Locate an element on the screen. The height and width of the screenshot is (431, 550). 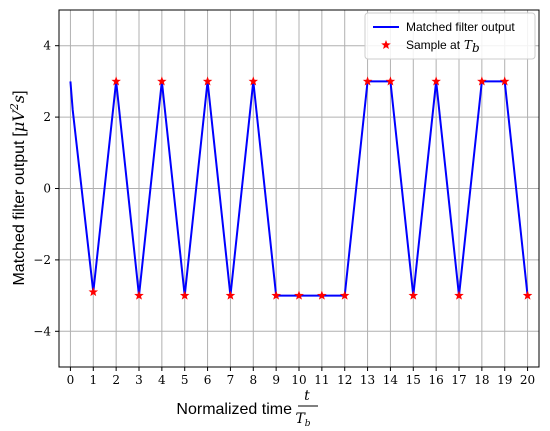
y-tick-label: −2 is located at coordinates (42, 260).